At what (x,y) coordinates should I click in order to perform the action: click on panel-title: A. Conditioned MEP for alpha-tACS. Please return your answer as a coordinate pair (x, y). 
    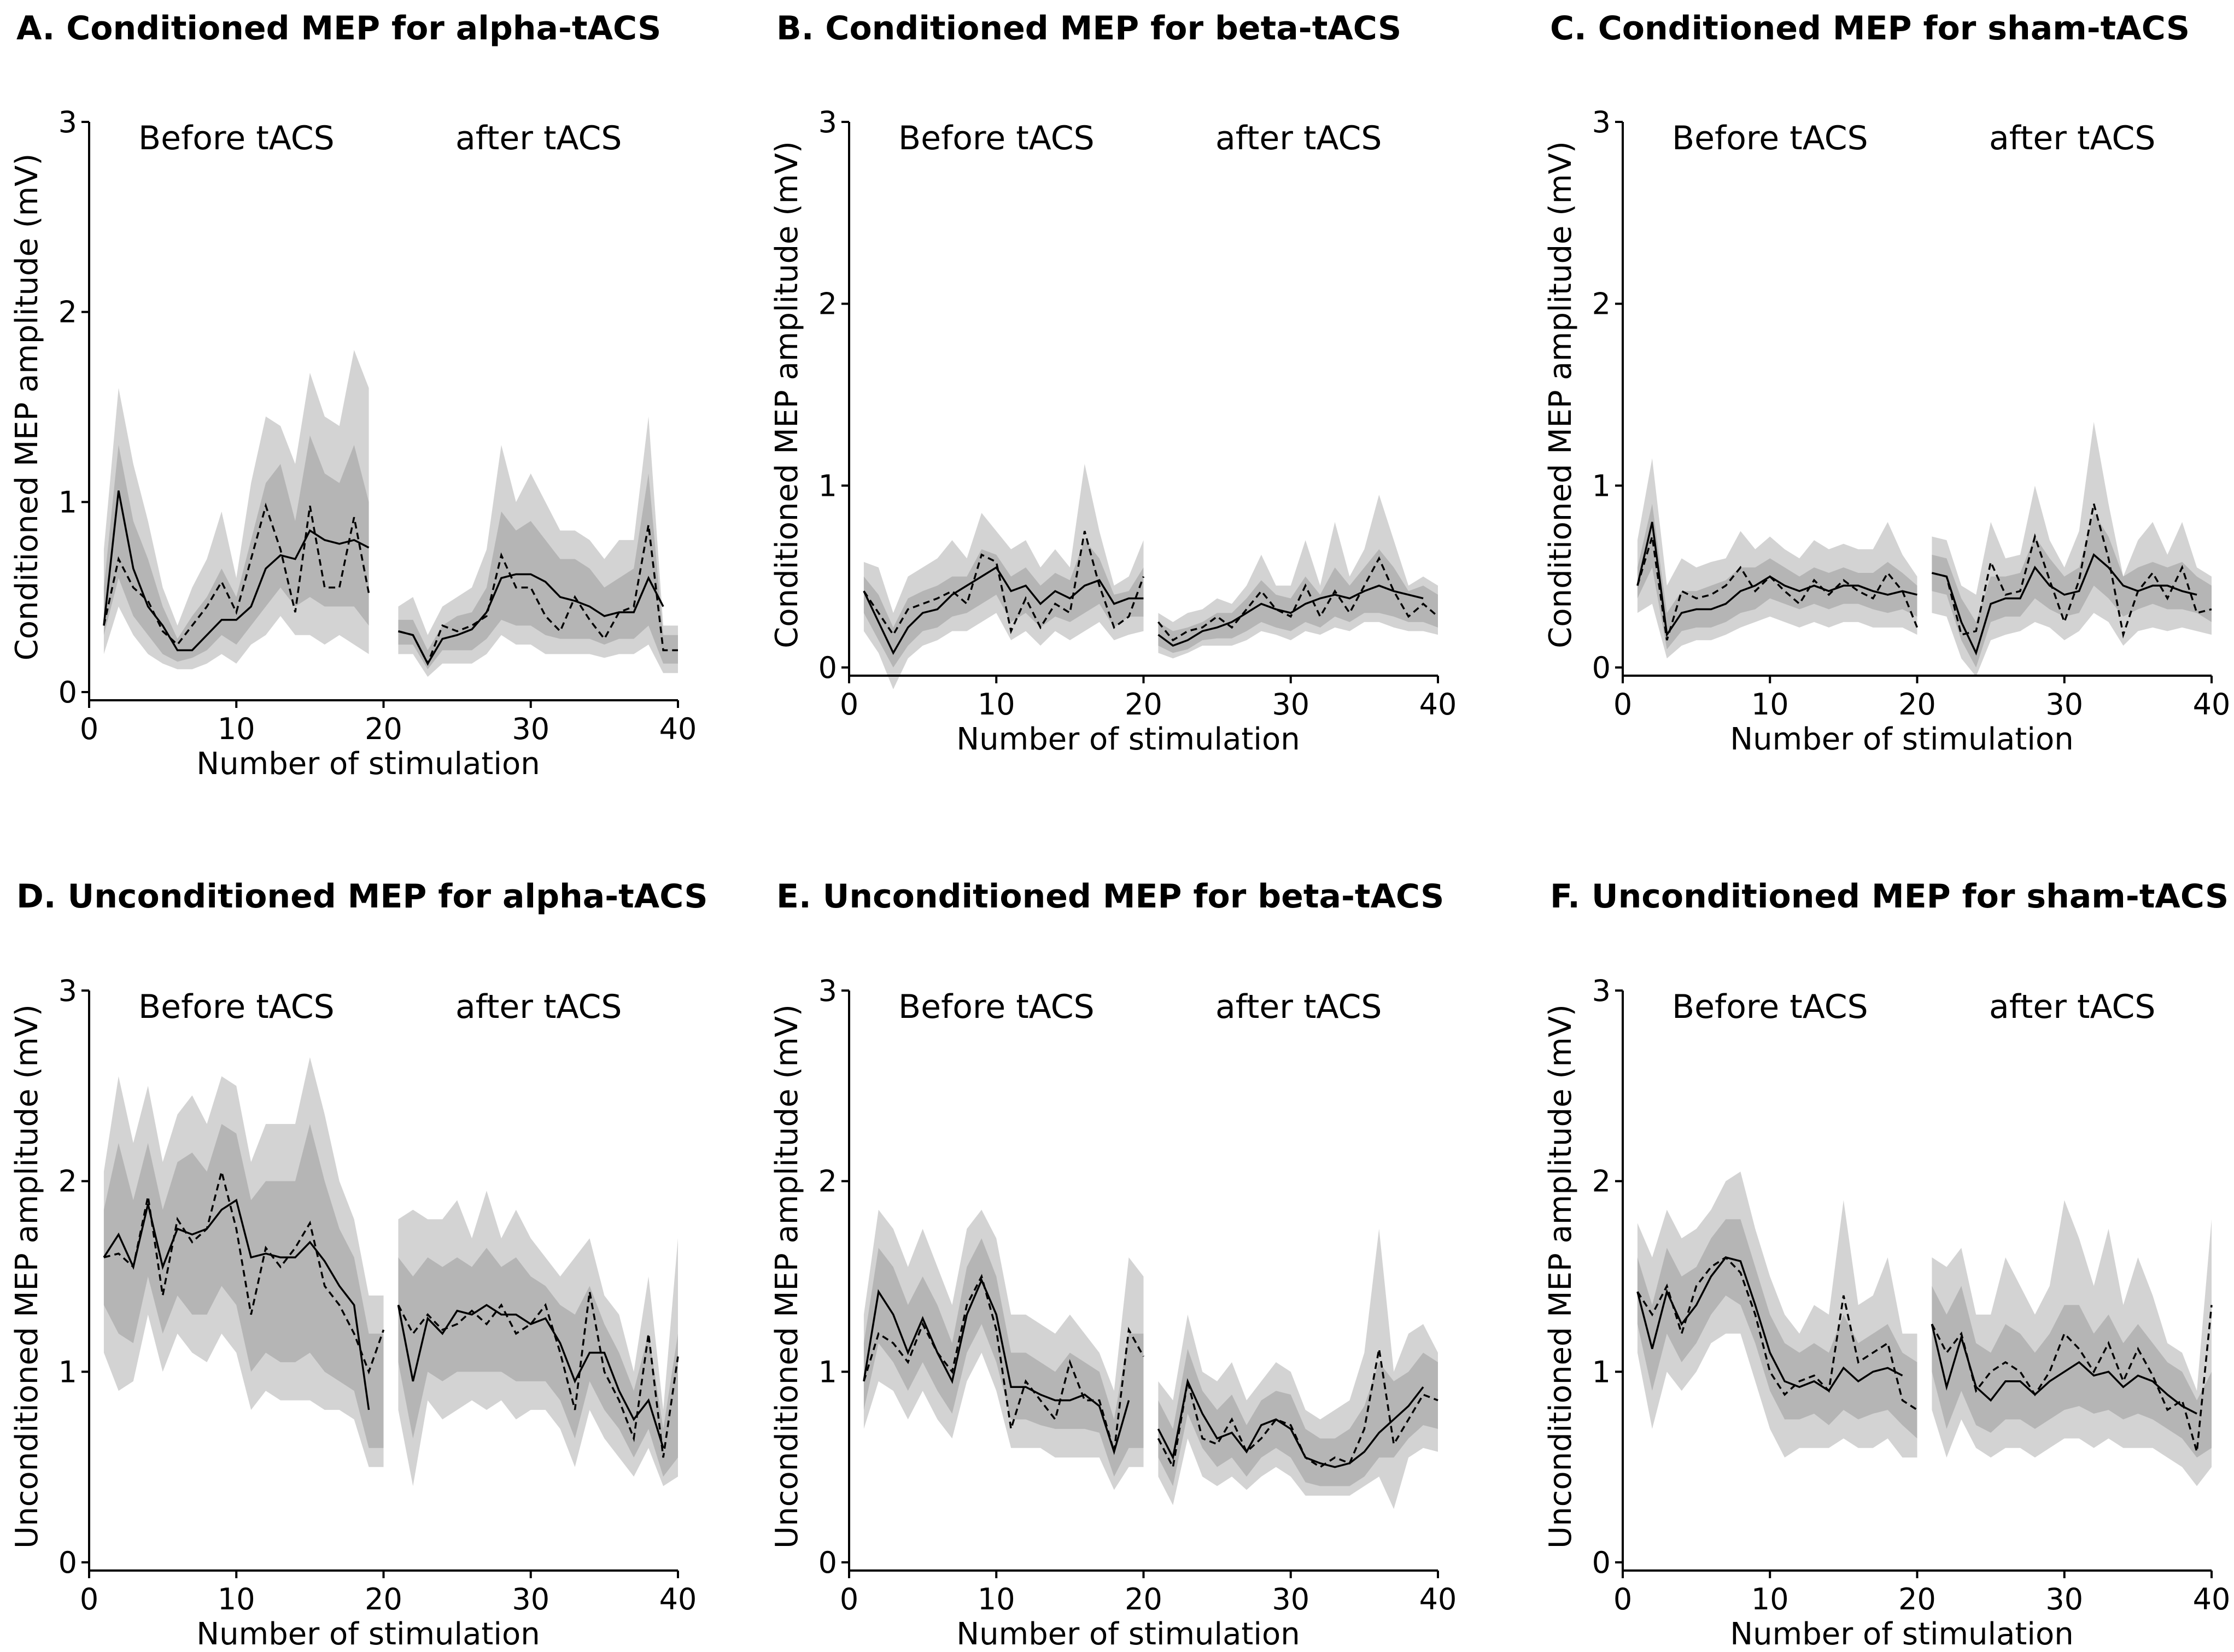
    Looking at the image, I should click on (338, 29).